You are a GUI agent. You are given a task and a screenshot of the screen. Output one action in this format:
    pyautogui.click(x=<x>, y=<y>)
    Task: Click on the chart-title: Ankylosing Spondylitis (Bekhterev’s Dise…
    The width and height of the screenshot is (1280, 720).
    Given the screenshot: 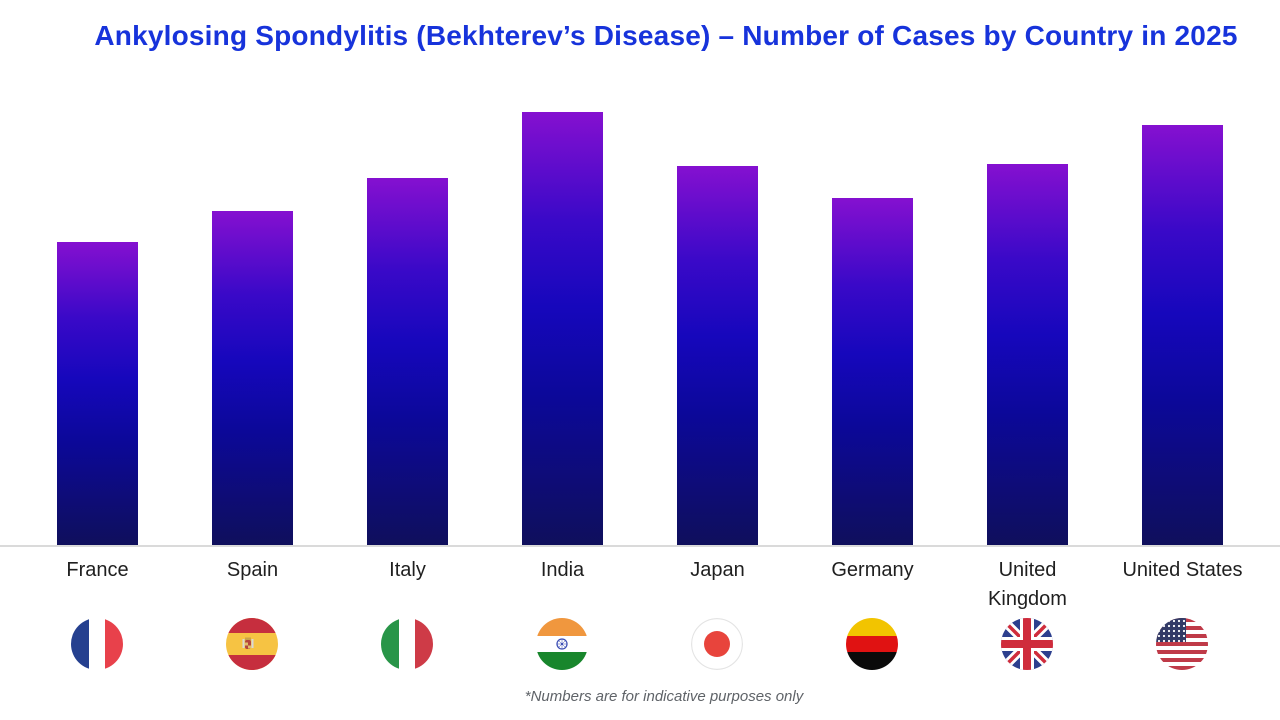 What is the action you would take?
    pyautogui.click(x=666, y=35)
    